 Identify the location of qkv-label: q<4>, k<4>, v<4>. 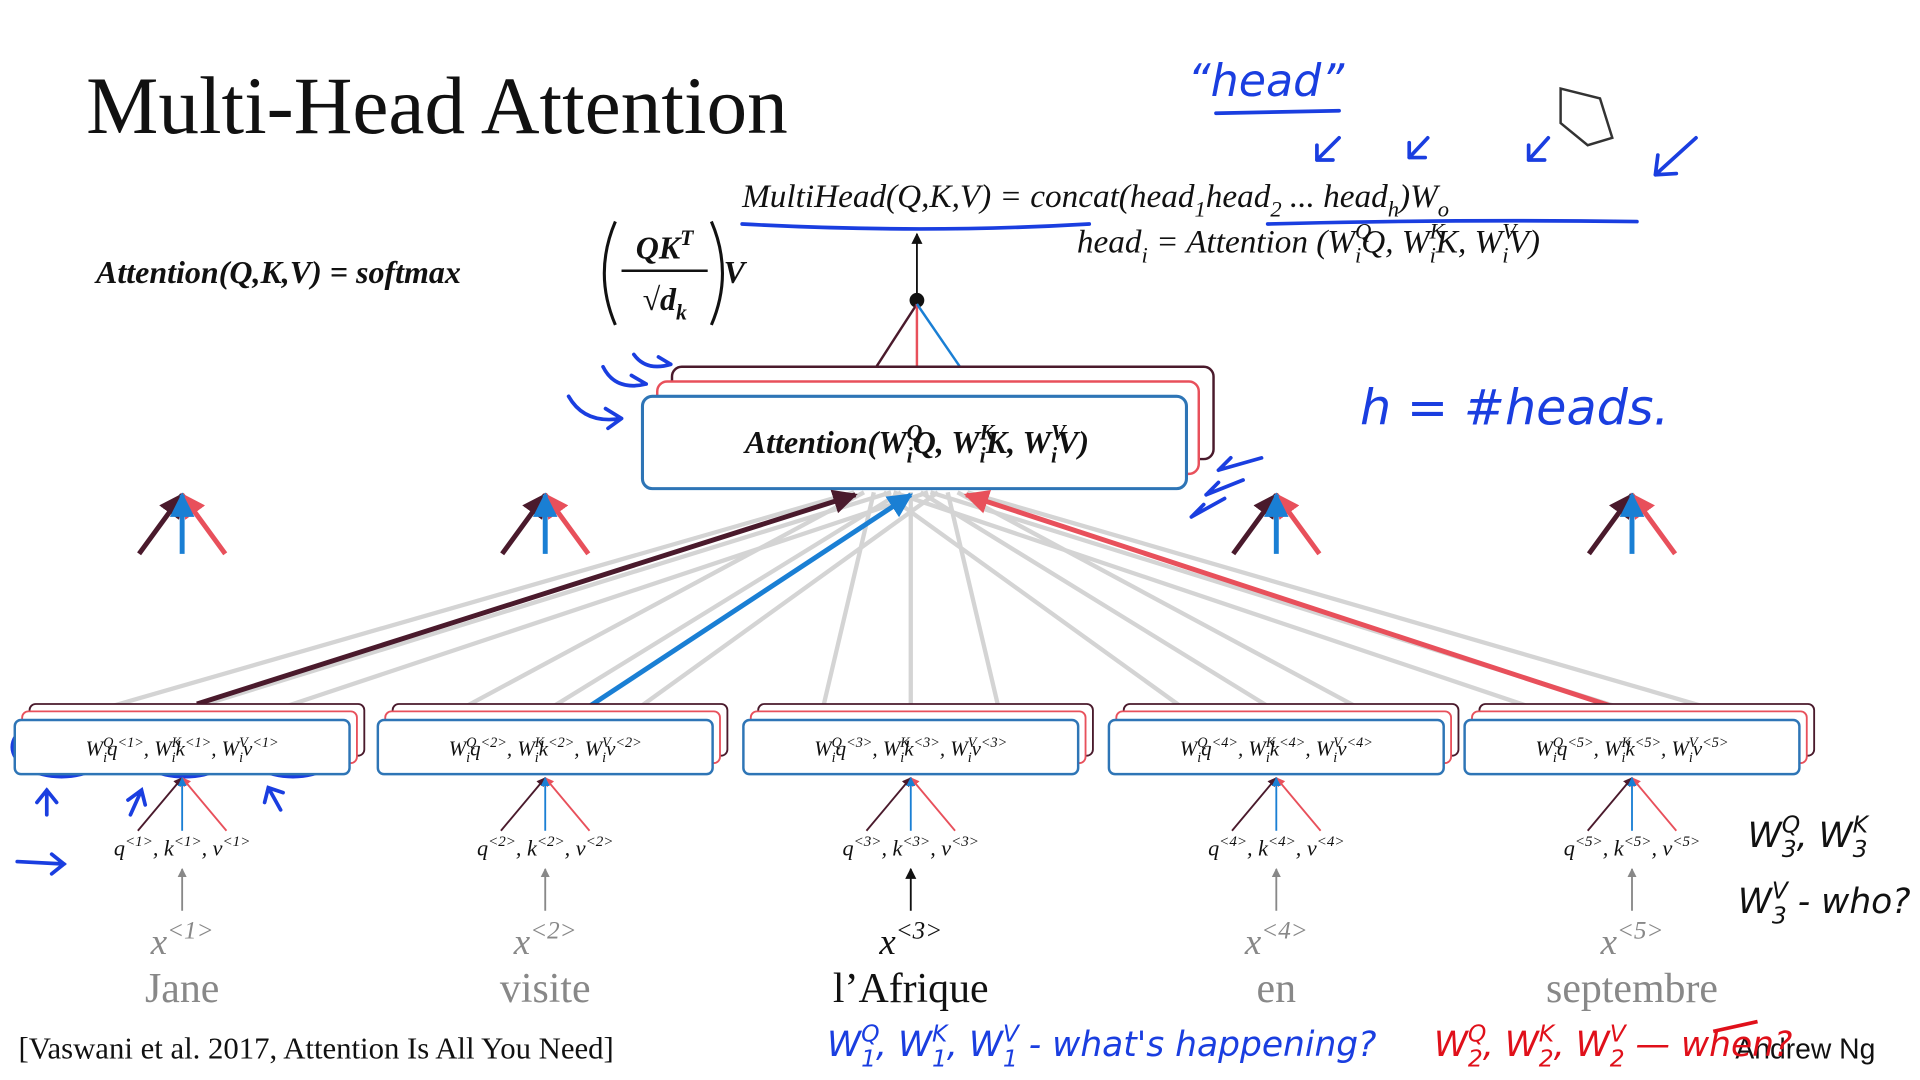
(1276, 847).